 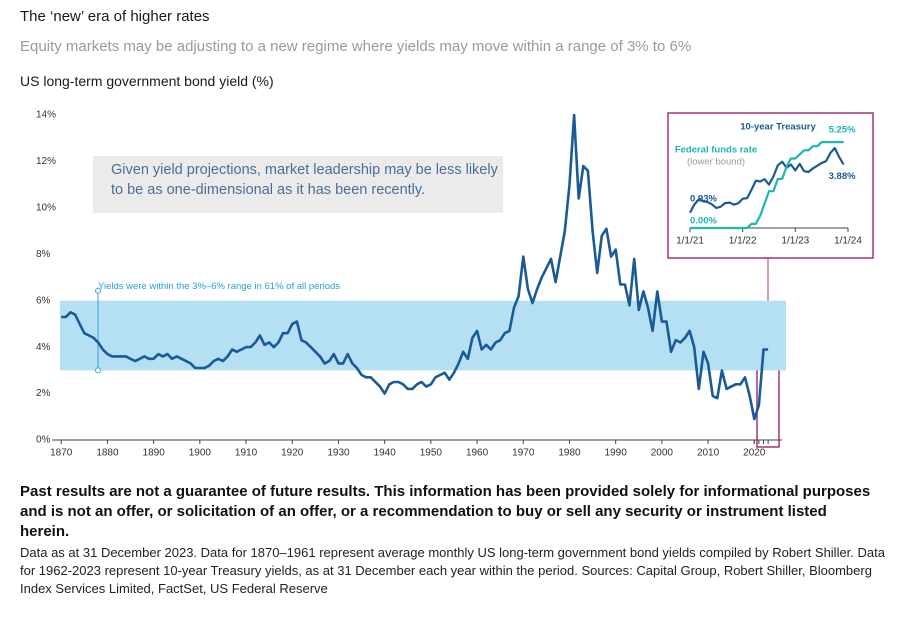 What do you see at coordinates (154, 453) in the screenshot?
I see `x-tick-label: 1890` at bounding box center [154, 453].